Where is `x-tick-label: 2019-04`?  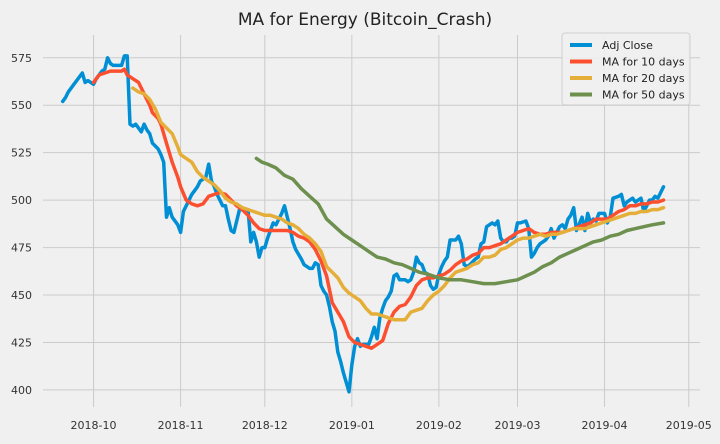
x-tick-label: 2019-04 is located at coordinates (605, 425).